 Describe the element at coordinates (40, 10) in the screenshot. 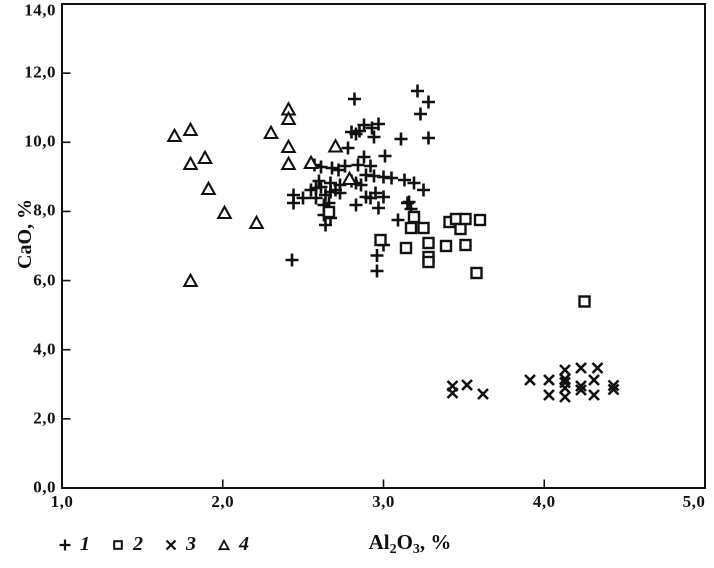

I see `y-tick-label: 14,0` at that location.